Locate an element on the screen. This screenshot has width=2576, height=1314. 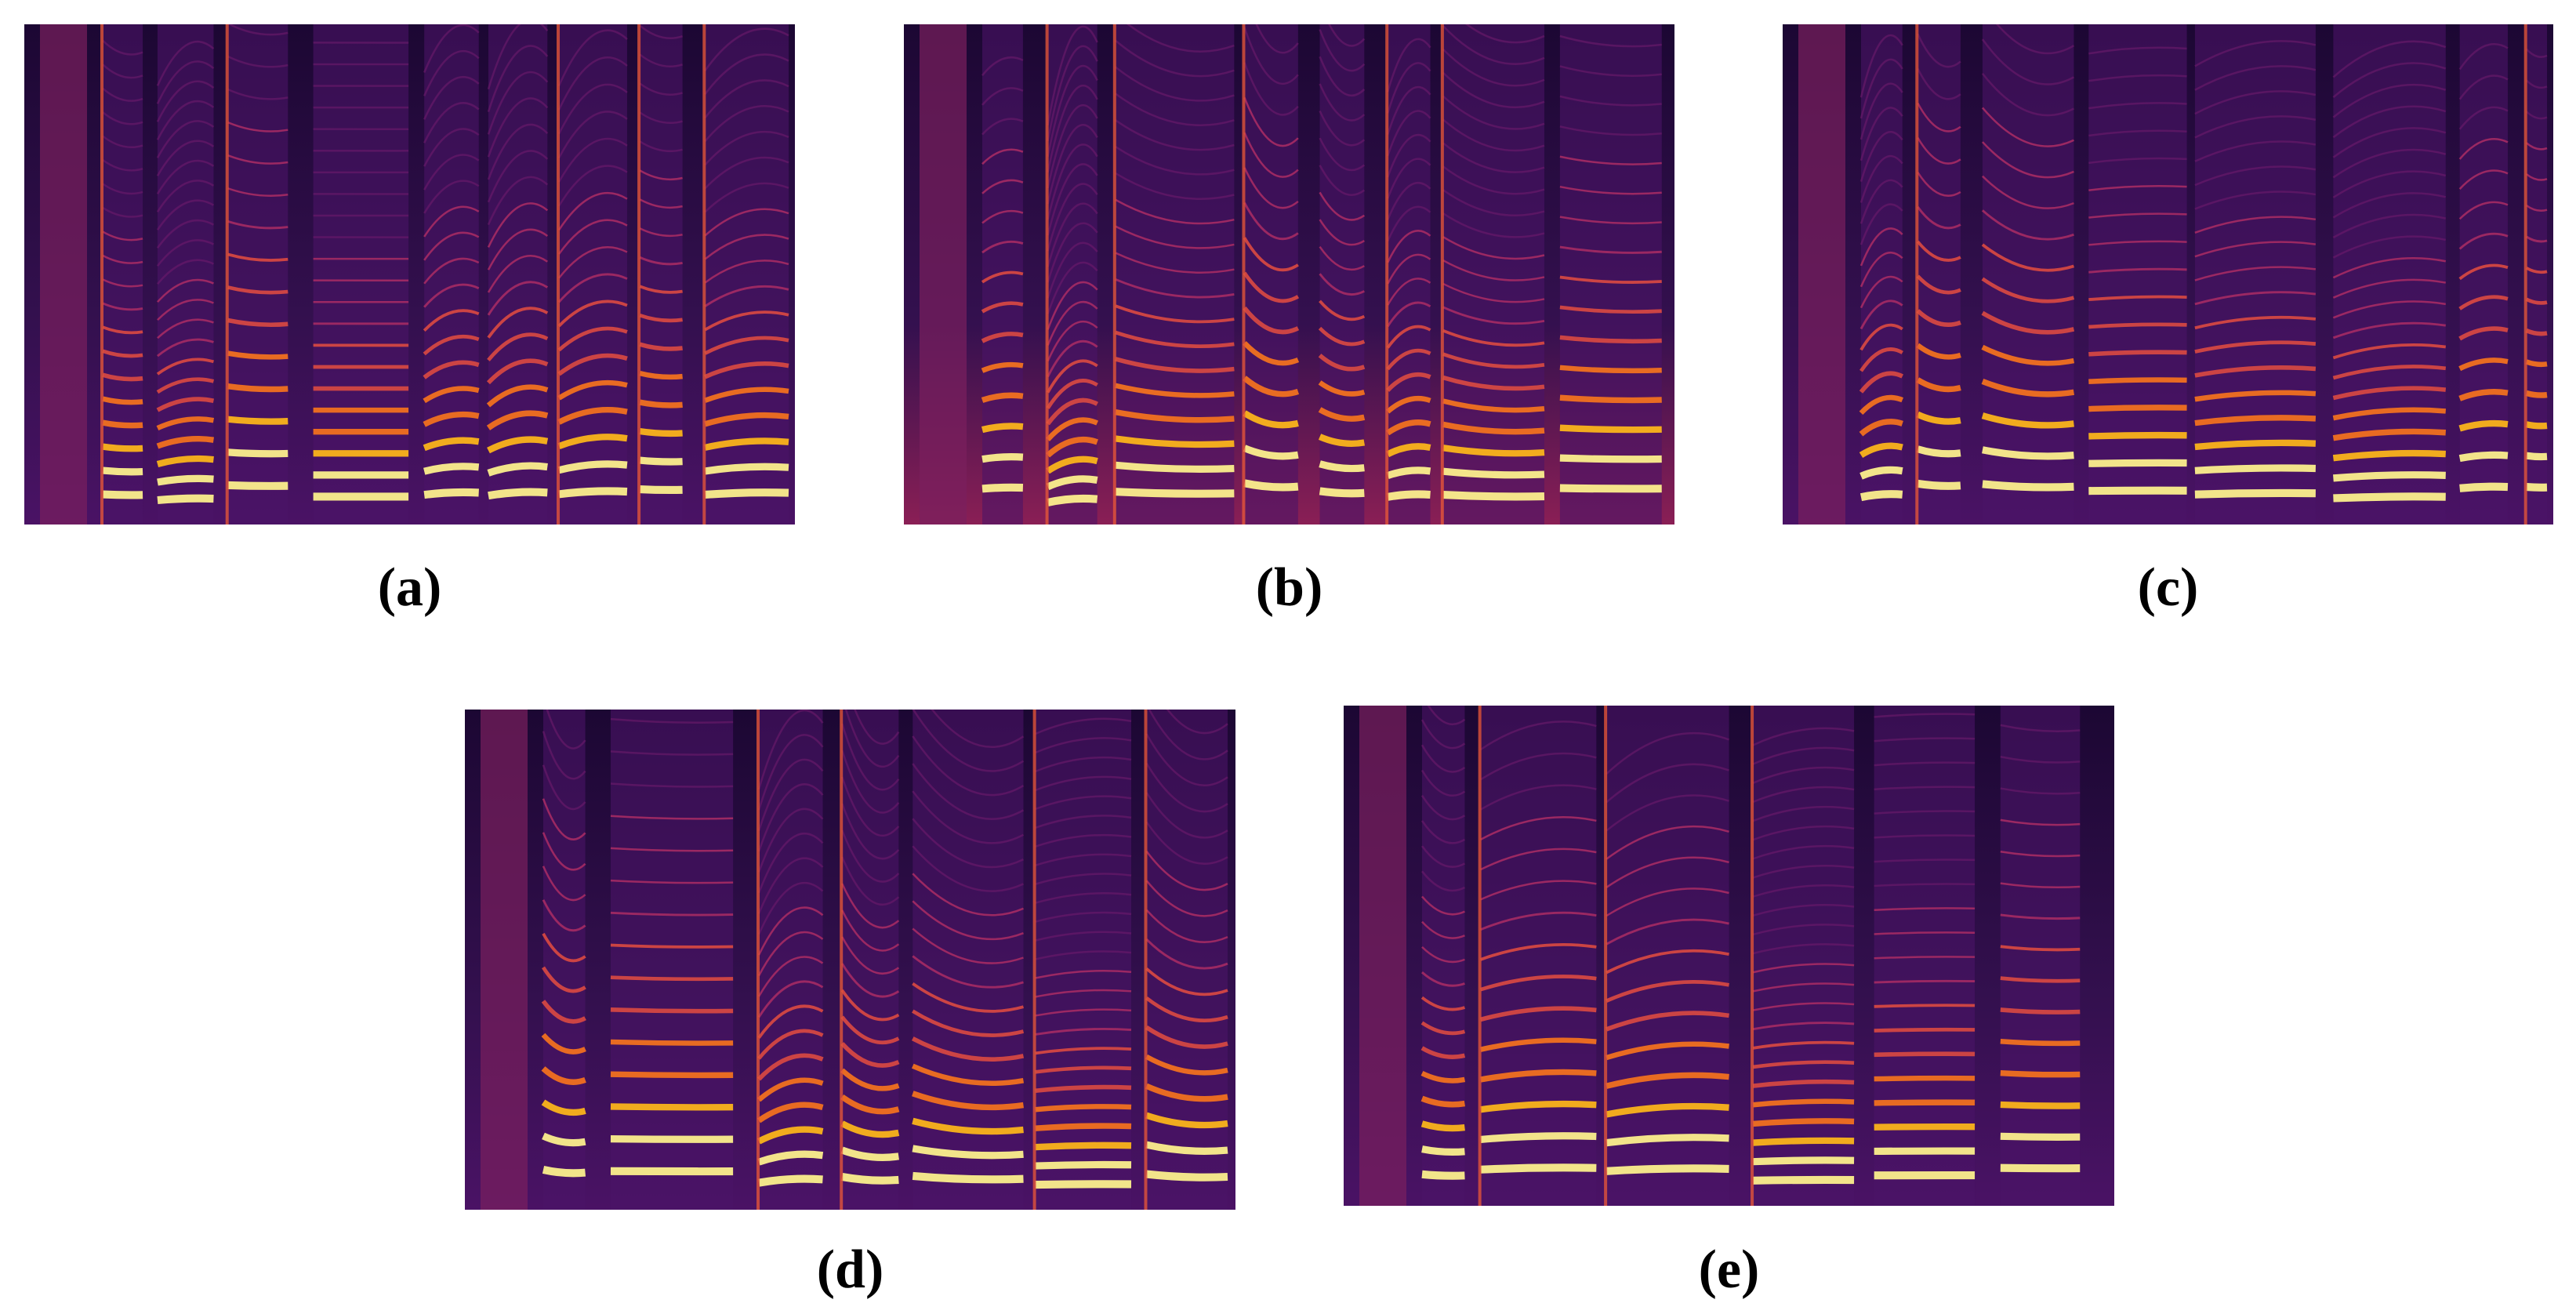
spectrogram is located at coordinates (1289, 274).